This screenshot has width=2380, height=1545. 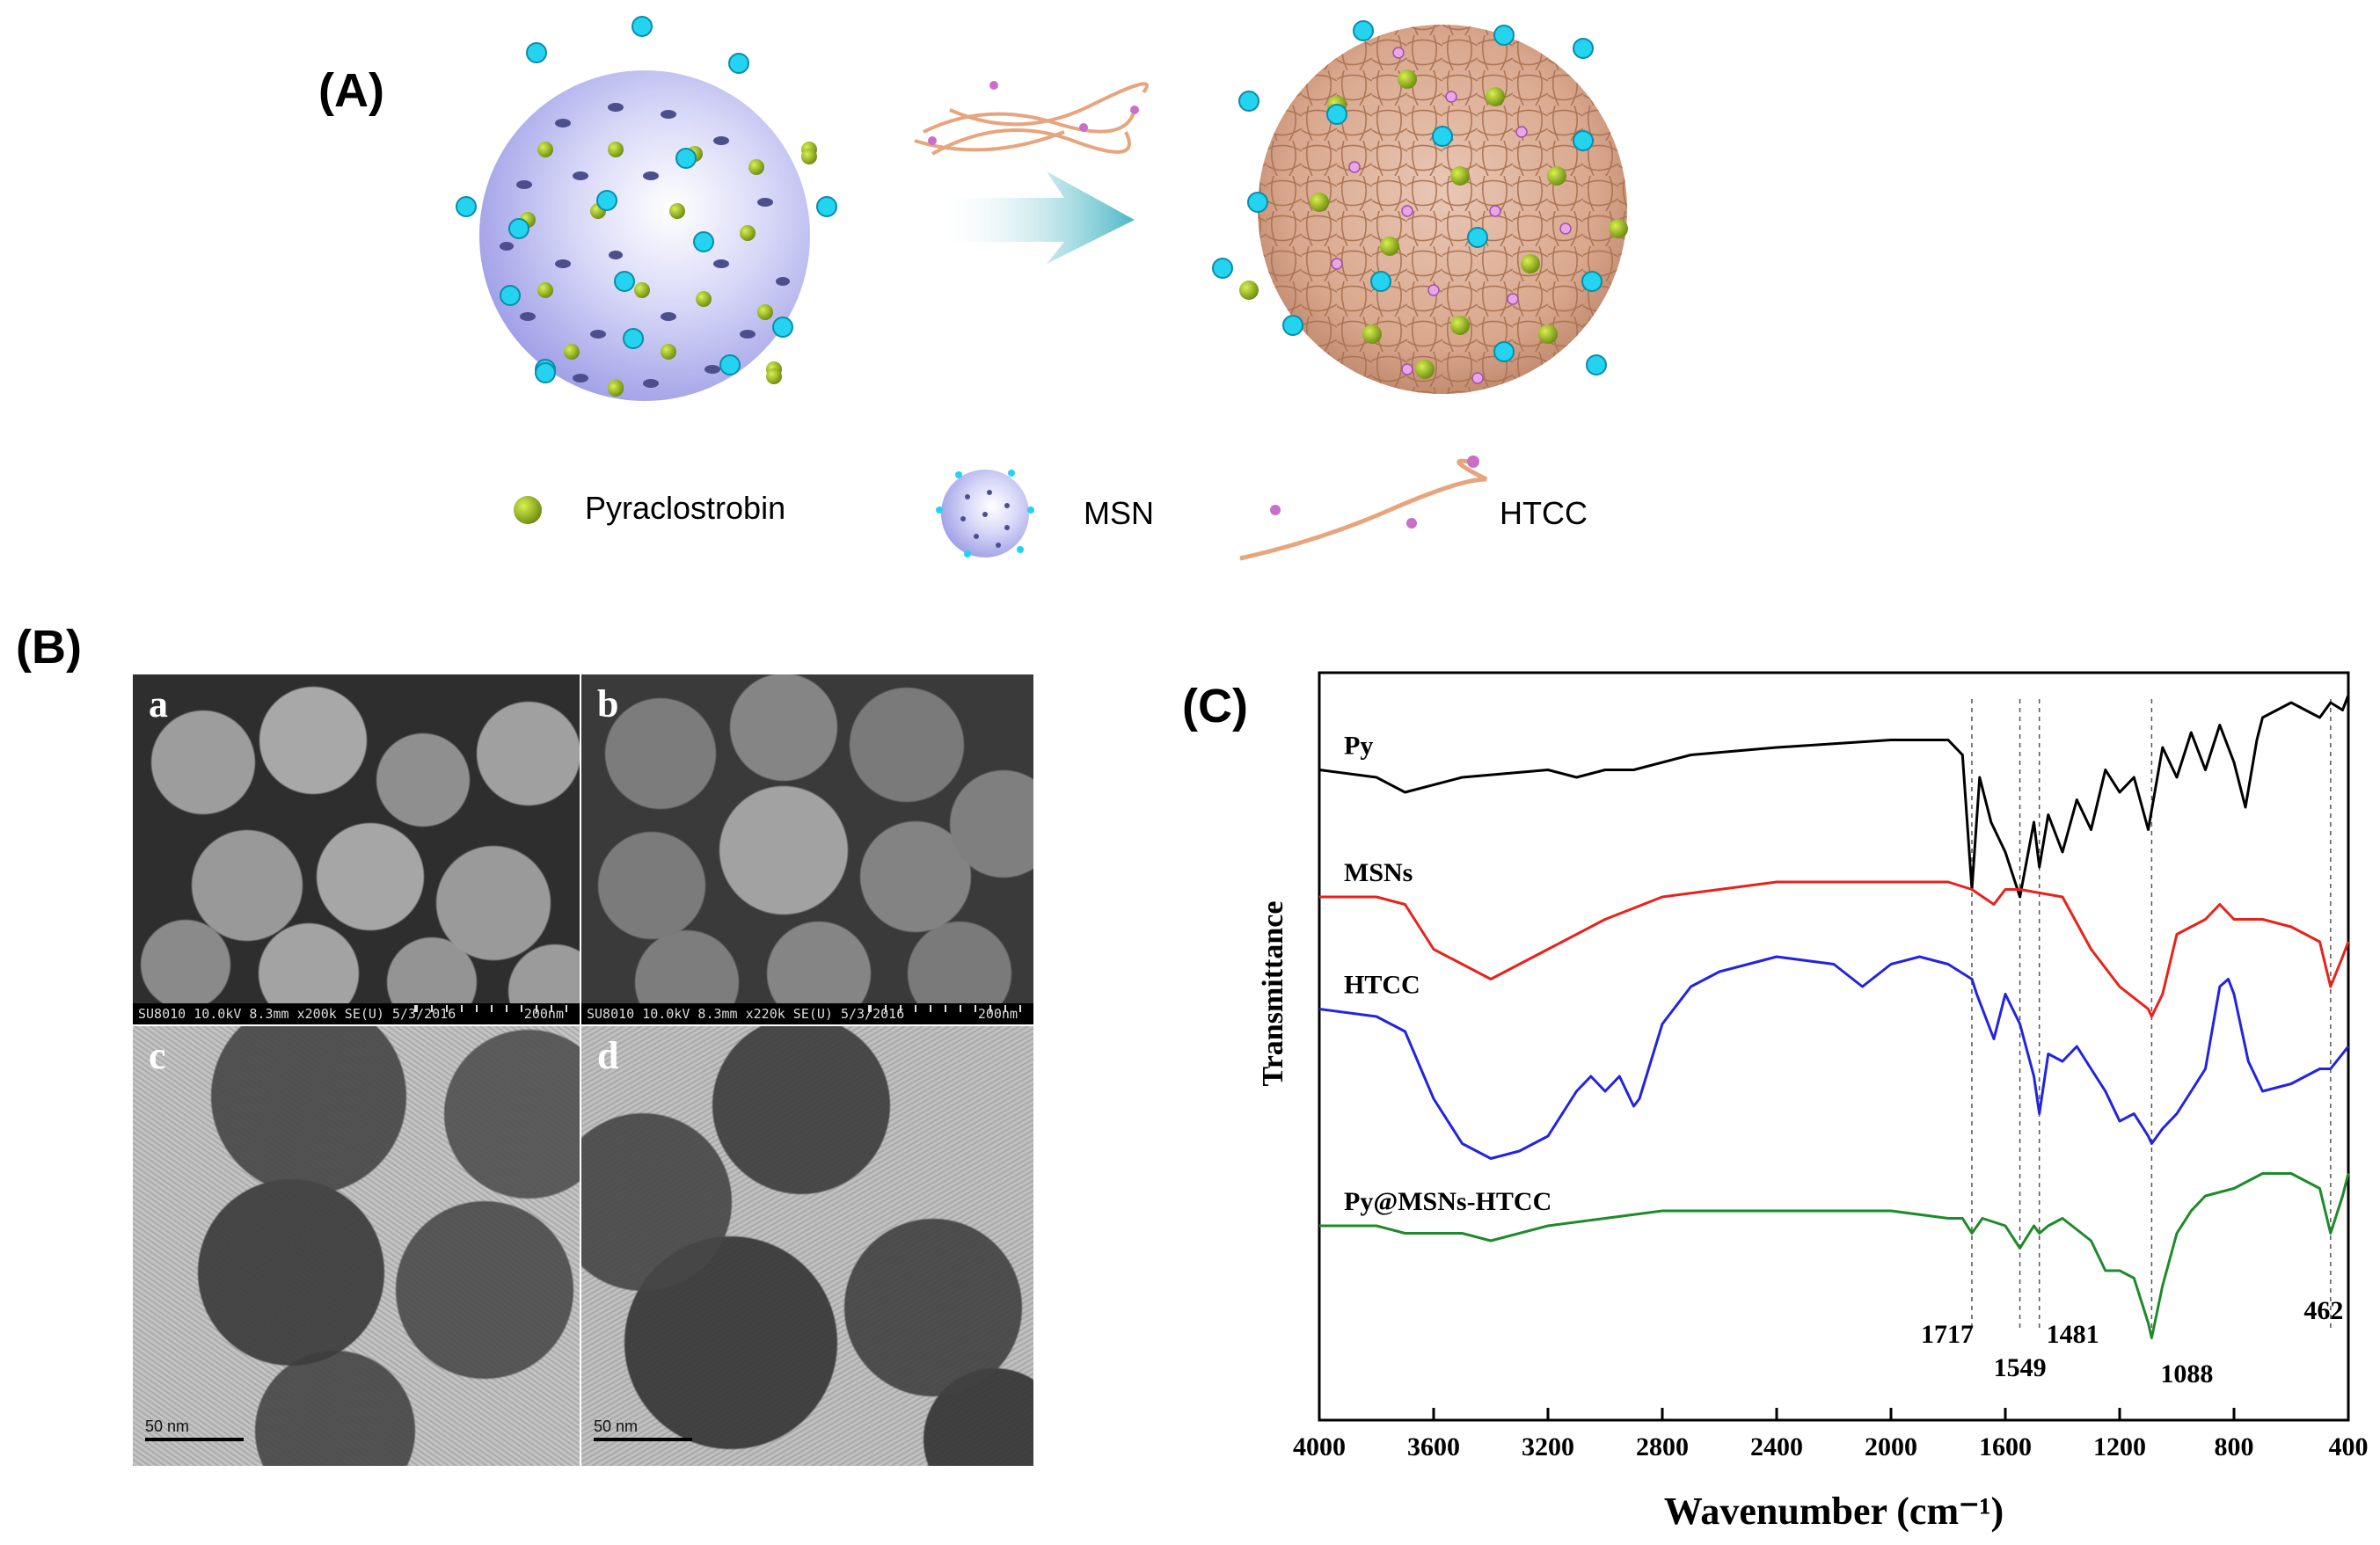 I want to click on ftir-peak-annotation: 1481, so click(x=2073, y=1334).